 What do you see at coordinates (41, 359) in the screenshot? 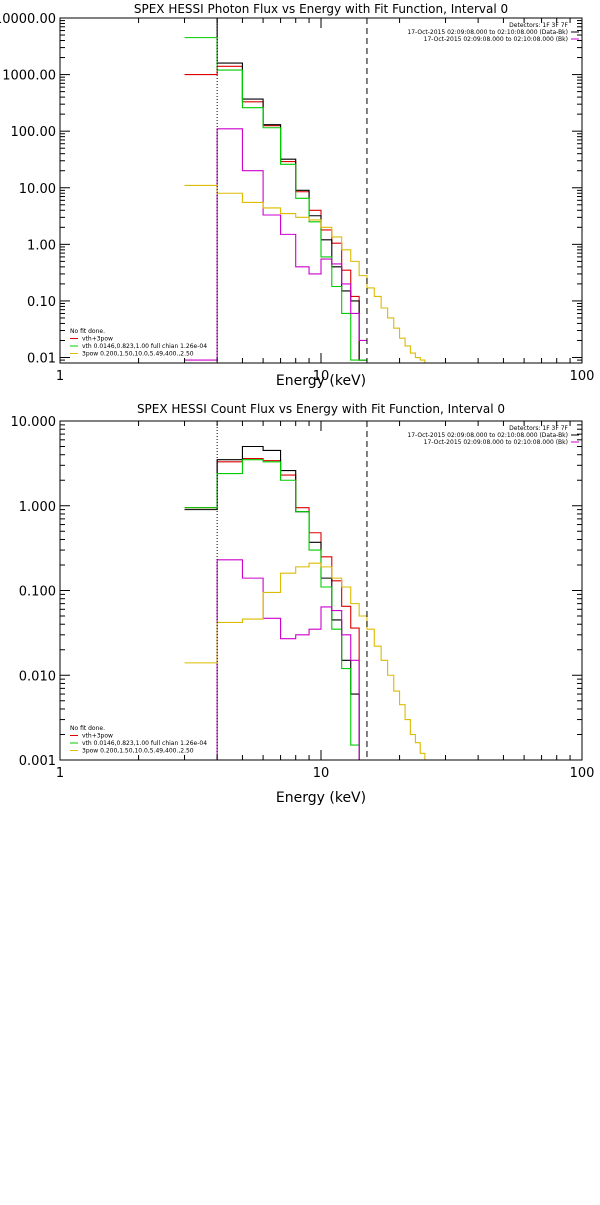
I see `y-tick-label: 0.01` at bounding box center [41, 359].